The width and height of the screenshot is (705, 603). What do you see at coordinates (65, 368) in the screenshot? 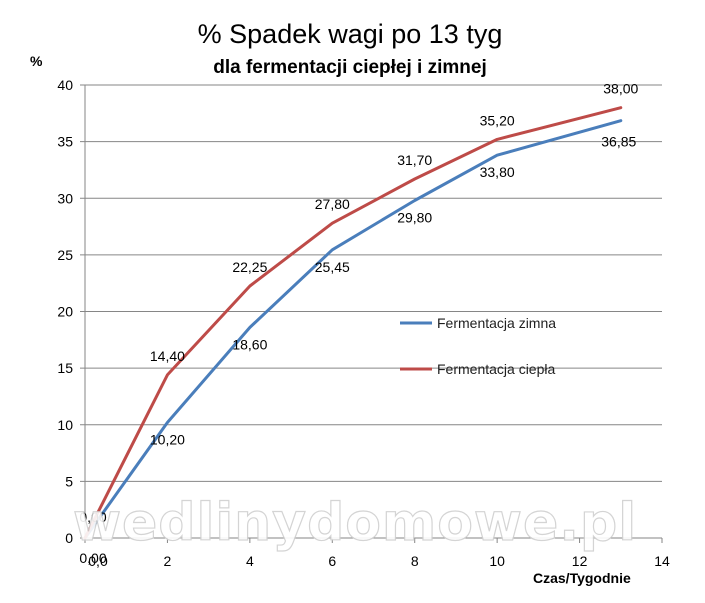
I see `y-tick-label: 15` at bounding box center [65, 368].